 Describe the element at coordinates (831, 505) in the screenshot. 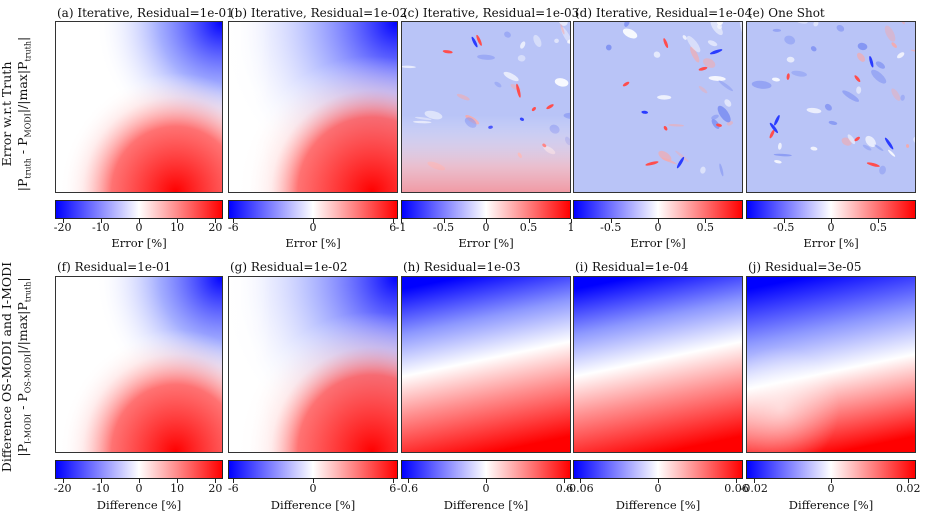

I see `colorbar-label: Difference [%]` at that location.